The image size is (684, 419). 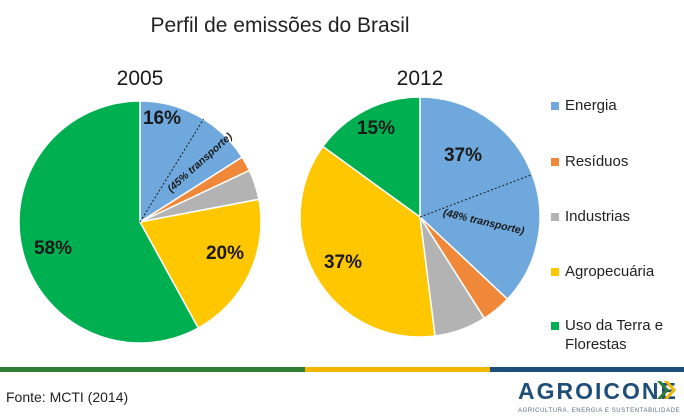 I want to click on footer-bar-green, so click(x=152, y=369).